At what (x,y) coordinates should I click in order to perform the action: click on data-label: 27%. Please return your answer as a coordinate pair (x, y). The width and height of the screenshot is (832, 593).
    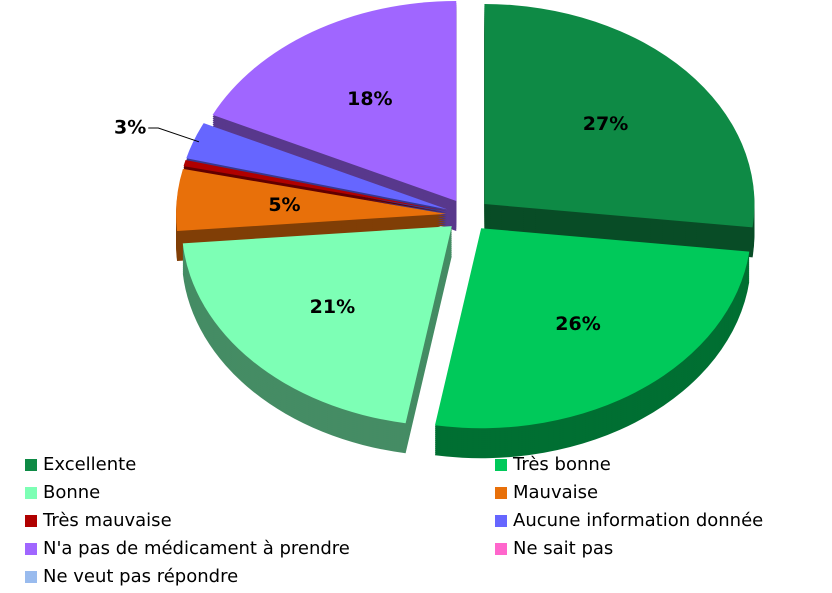
    Looking at the image, I should click on (605, 124).